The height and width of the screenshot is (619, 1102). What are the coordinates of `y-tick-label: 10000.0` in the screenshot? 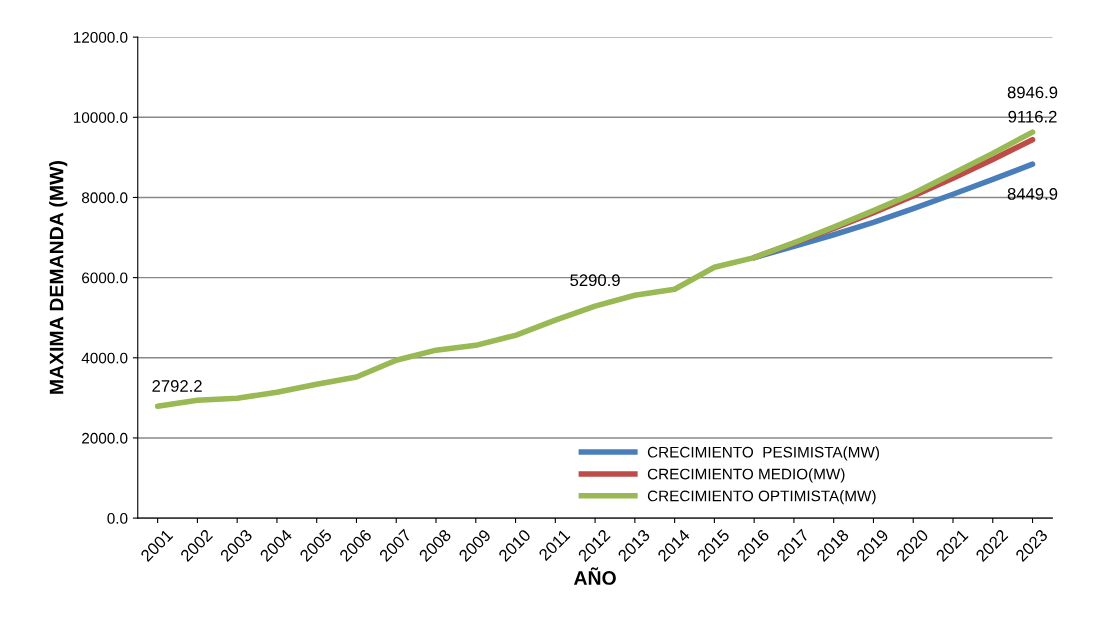 It's located at (100, 117).